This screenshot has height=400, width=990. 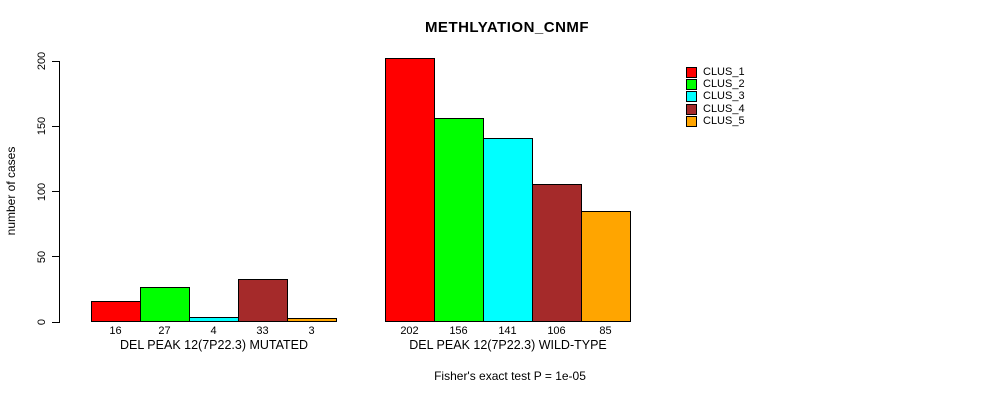 I want to click on bar-value-label: 141, so click(x=507, y=331).